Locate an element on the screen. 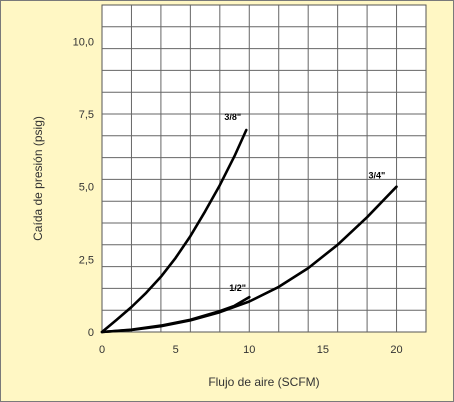  y-tick-label: 0 is located at coordinates (91, 333).